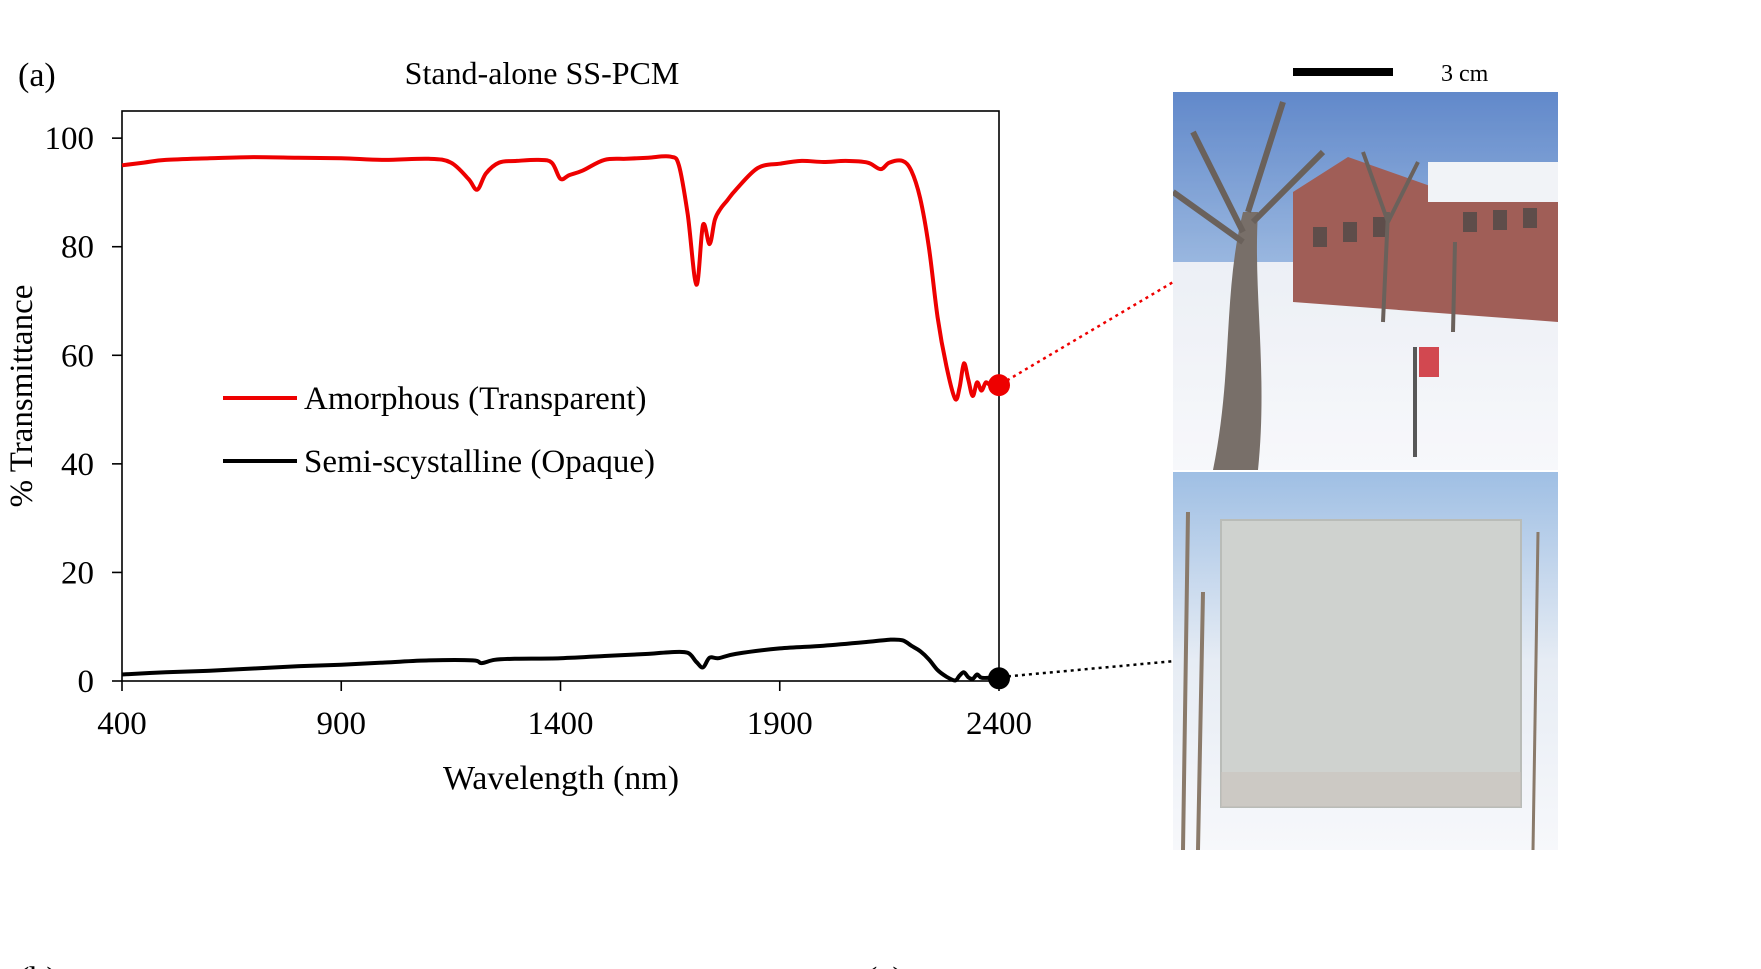 This screenshot has width=1761, height=969. Describe the element at coordinates (780, 724) in the screenshot. I see `x-tick-label: 1900` at that location.